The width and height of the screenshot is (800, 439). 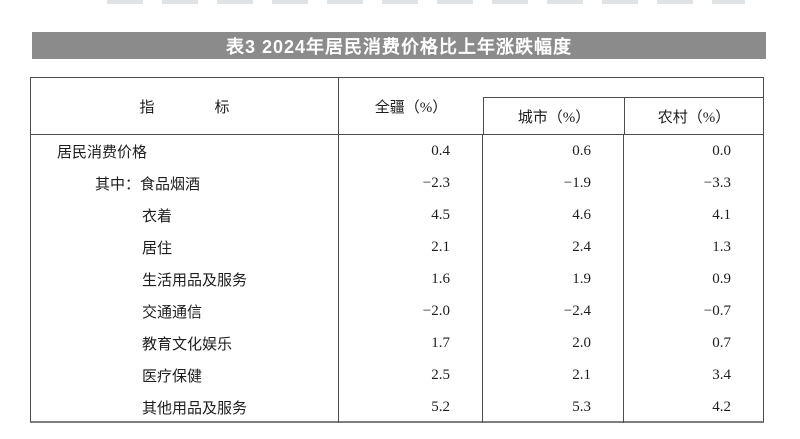 I want to click on value-cell-rural: −3.3, so click(x=717, y=182).